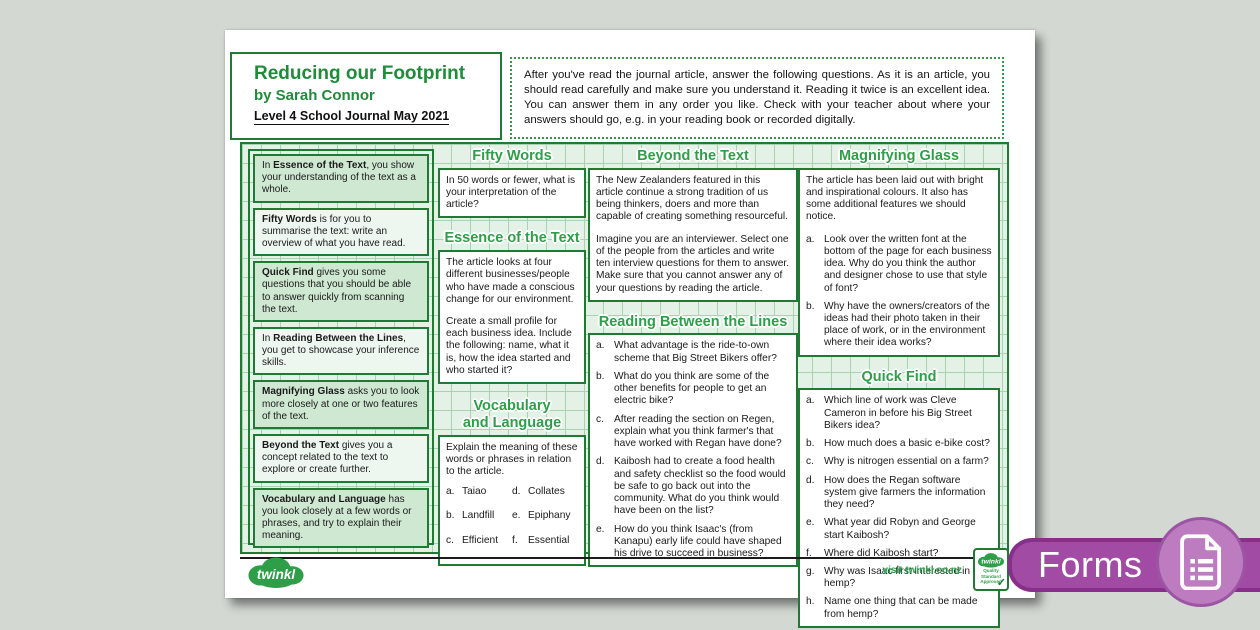 This screenshot has height=630, width=1260. What do you see at coordinates (906, 462) in the screenshot?
I see `item-text: Why is nitrogen essential on a farm?` at bounding box center [906, 462].